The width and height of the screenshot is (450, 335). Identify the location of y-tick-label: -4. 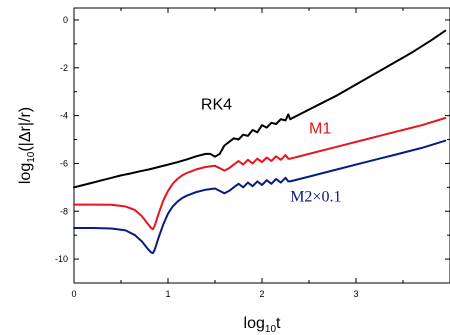
(64, 116).